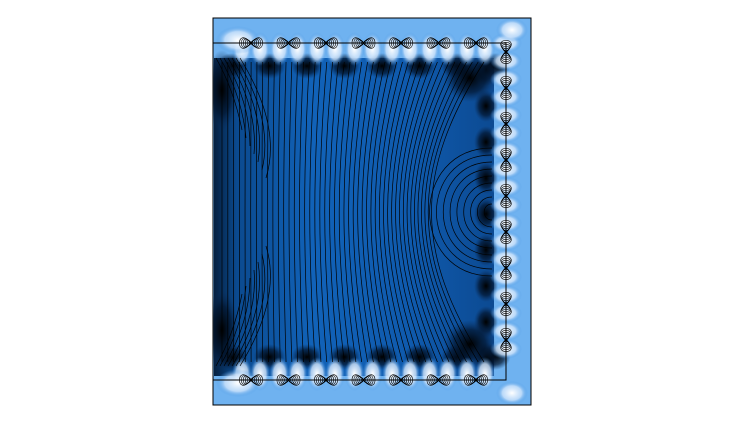 This screenshot has width=746, height=424. I want to click on lobe-line, so click(506, 46).